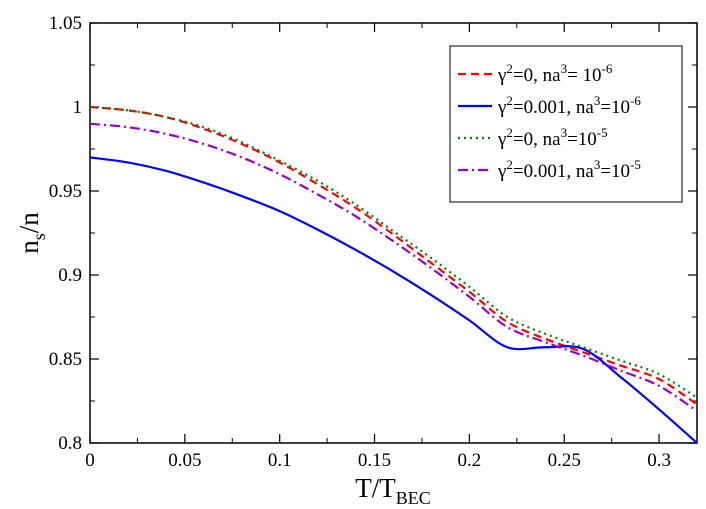 The image size is (706, 509). I want to click on legend-label-4: γ2=0.001, na3=10-5, so click(569, 169).